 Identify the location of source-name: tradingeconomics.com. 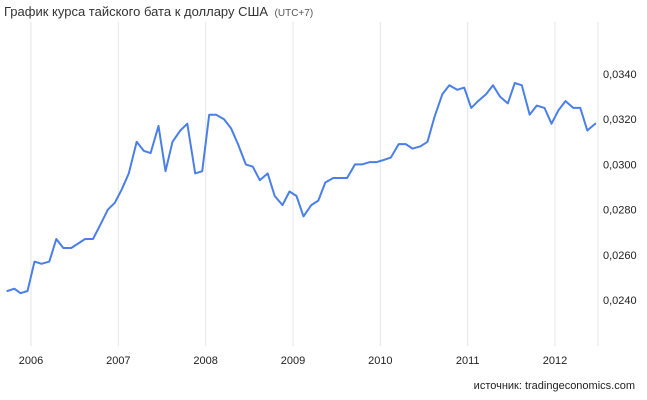
(579, 386).